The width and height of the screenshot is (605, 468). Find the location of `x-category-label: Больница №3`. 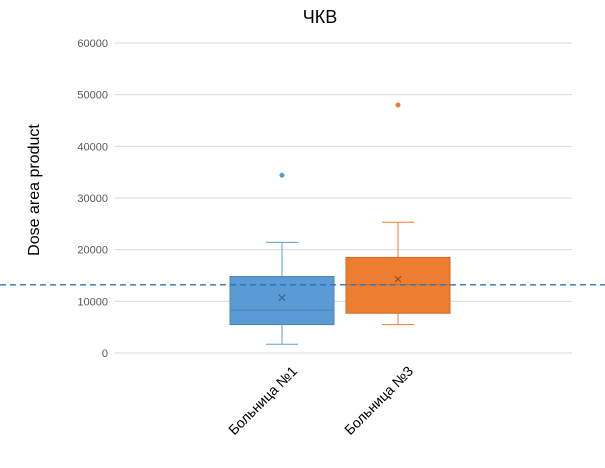

x-category-label: Больница №3 is located at coordinates (378, 400).